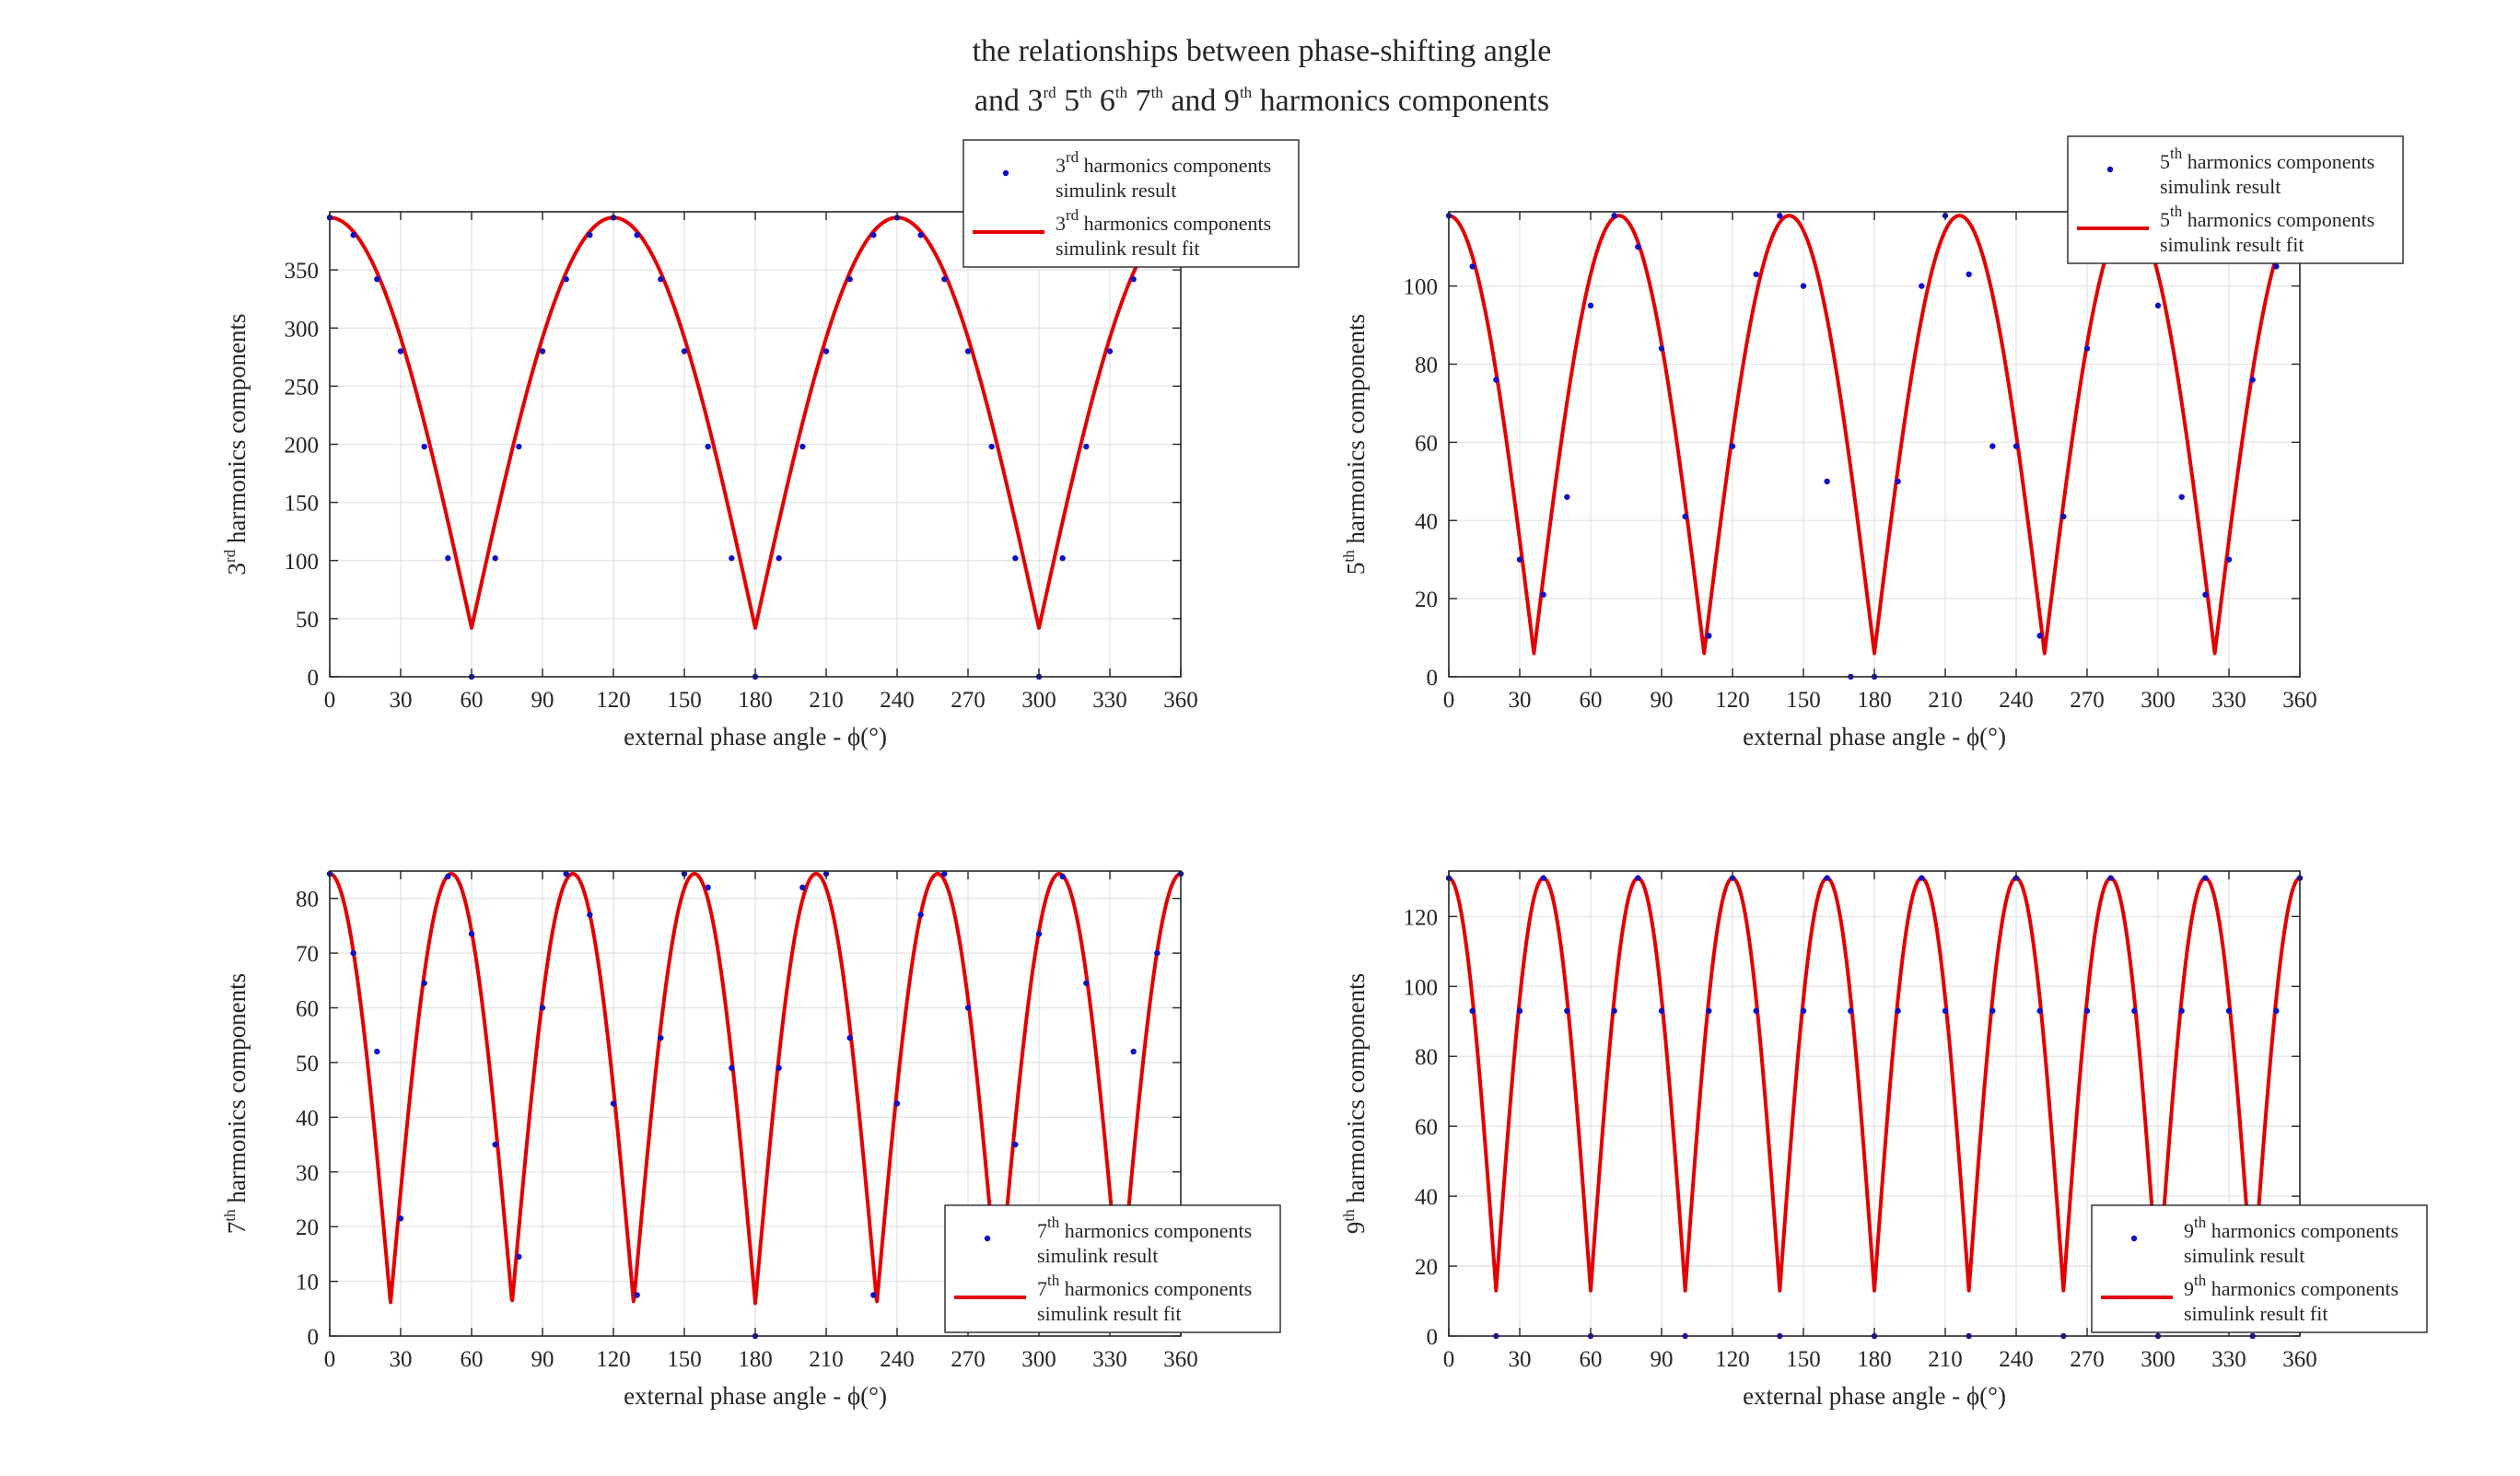 This screenshot has width=2520, height=1476. What do you see at coordinates (307, 955) in the screenshot?
I see `y-tick-label: 70` at bounding box center [307, 955].